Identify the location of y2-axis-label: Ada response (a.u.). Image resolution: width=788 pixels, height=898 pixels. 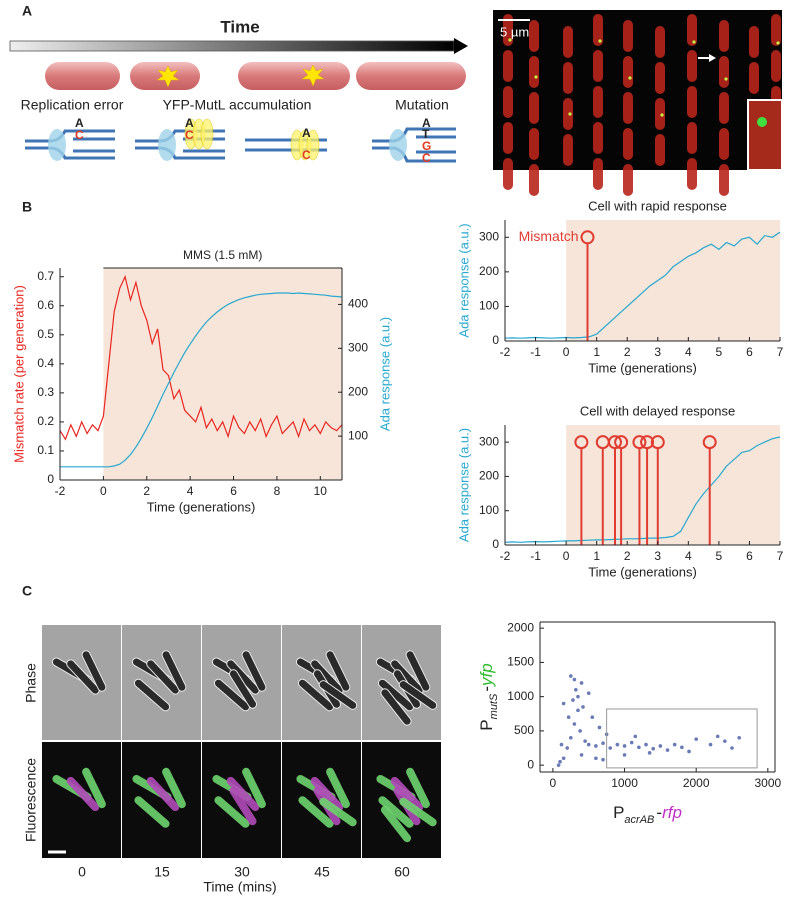
(384, 374).